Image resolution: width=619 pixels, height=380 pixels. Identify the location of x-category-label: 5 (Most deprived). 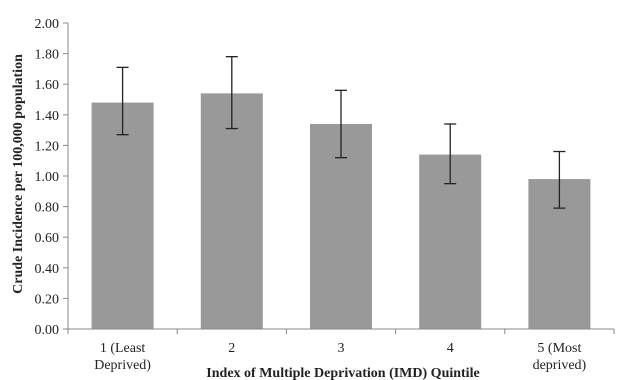
(560, 357).